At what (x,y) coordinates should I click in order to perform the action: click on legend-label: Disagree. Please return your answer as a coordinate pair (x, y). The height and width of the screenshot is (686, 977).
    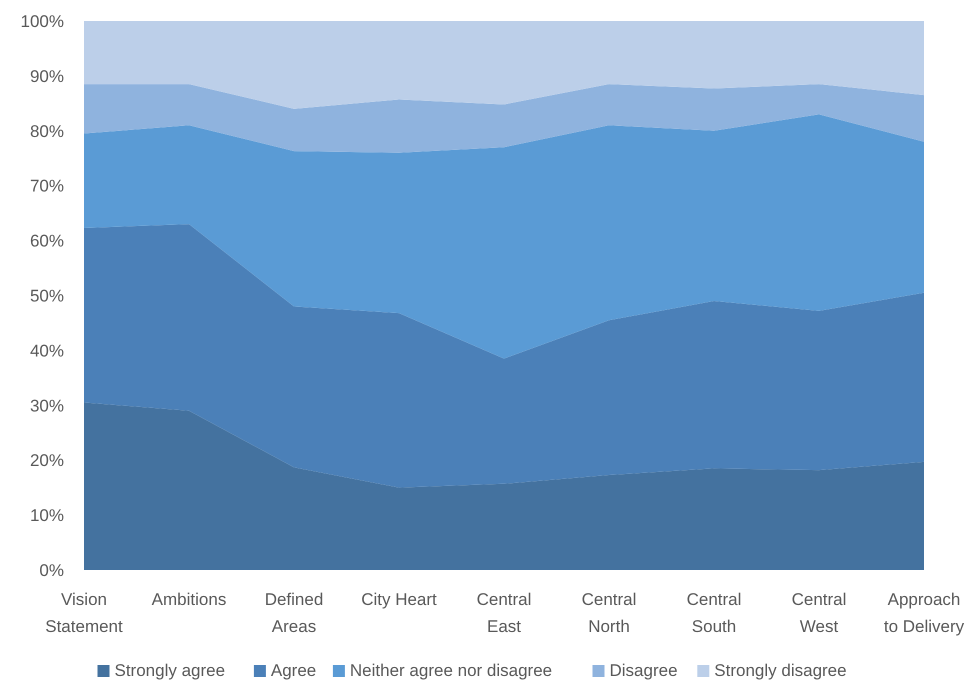
    Looking at the image, I should click on (644, 670).